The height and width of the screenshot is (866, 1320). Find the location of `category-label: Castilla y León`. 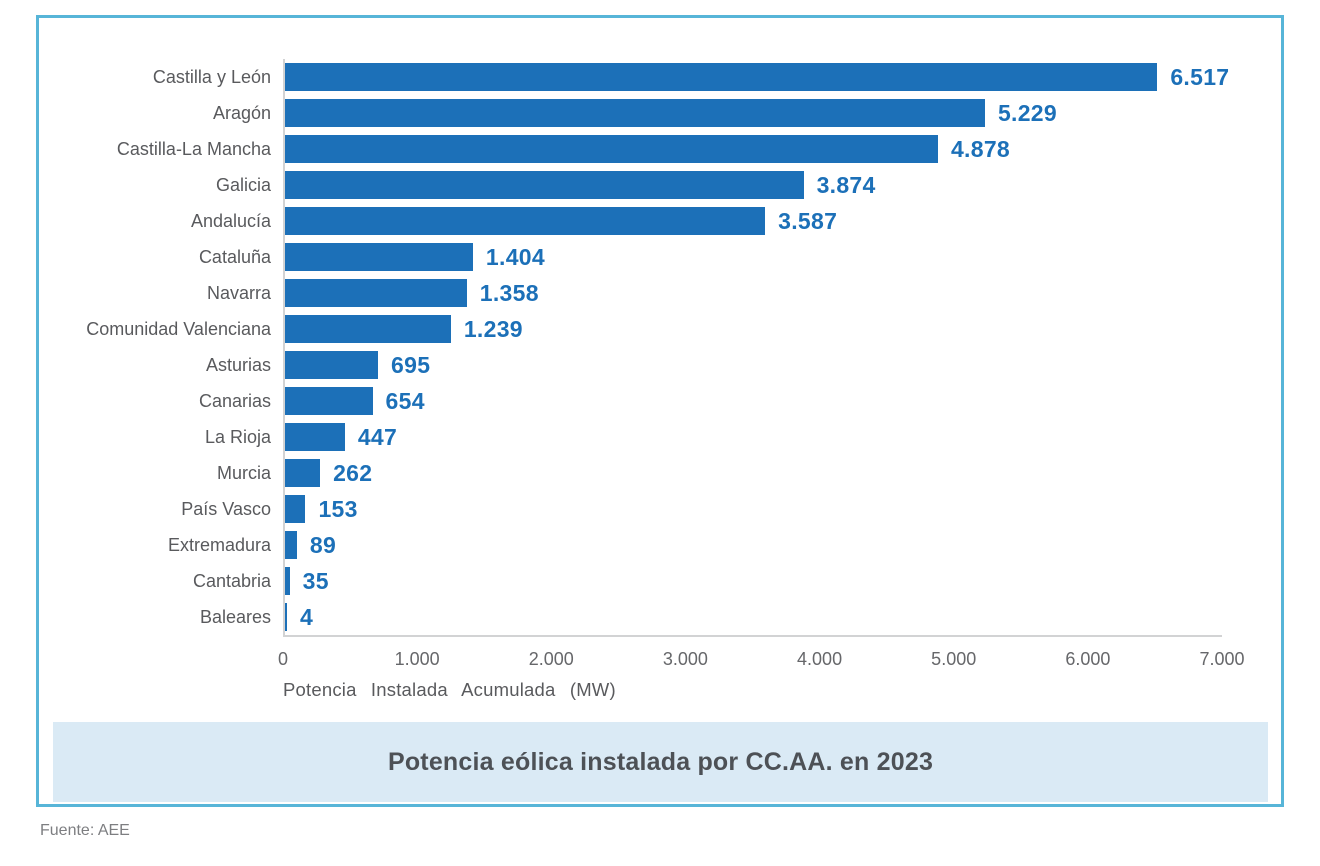

category-label: Castilla y León is located at coordinates (211, 76).